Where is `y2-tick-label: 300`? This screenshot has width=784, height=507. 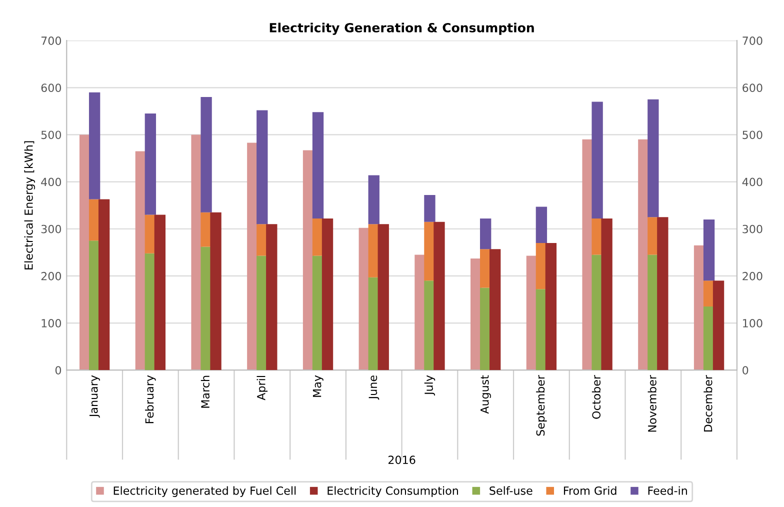 y2-tick-label: 300 is located at coordinates (752, 229).